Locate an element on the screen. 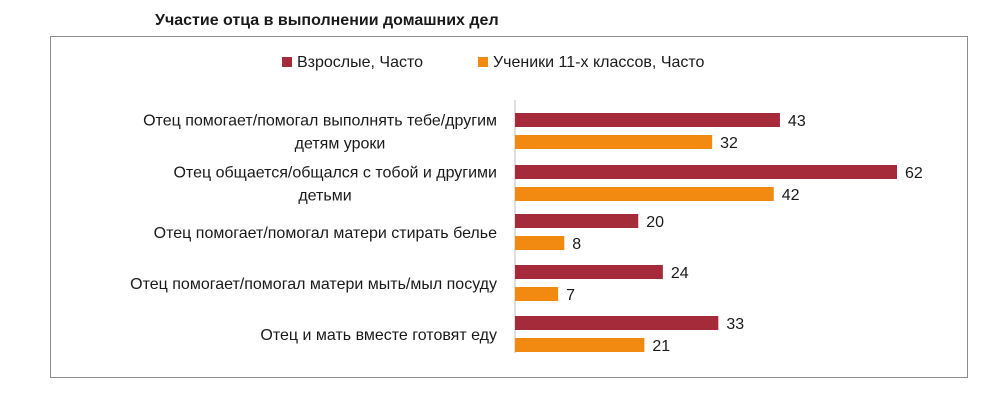  data-label-adults-1: 43 is located at coordinates (797, 121).